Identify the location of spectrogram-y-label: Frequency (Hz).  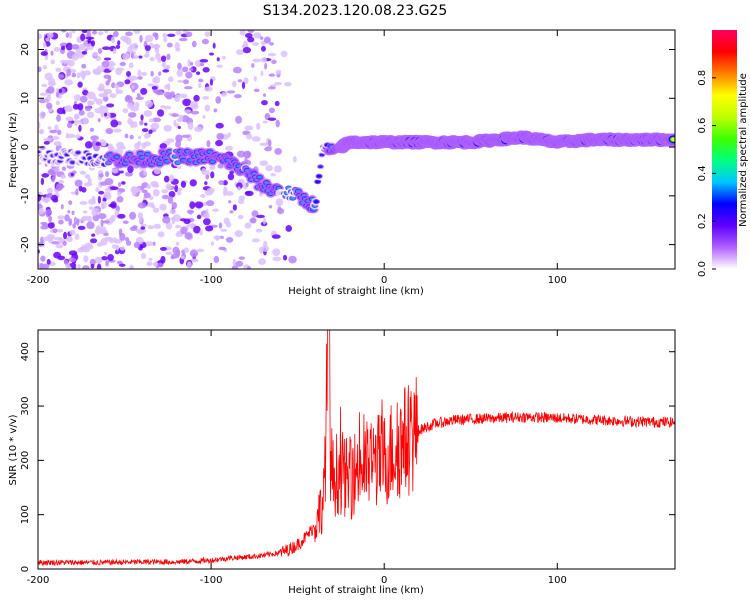
(13, 150).